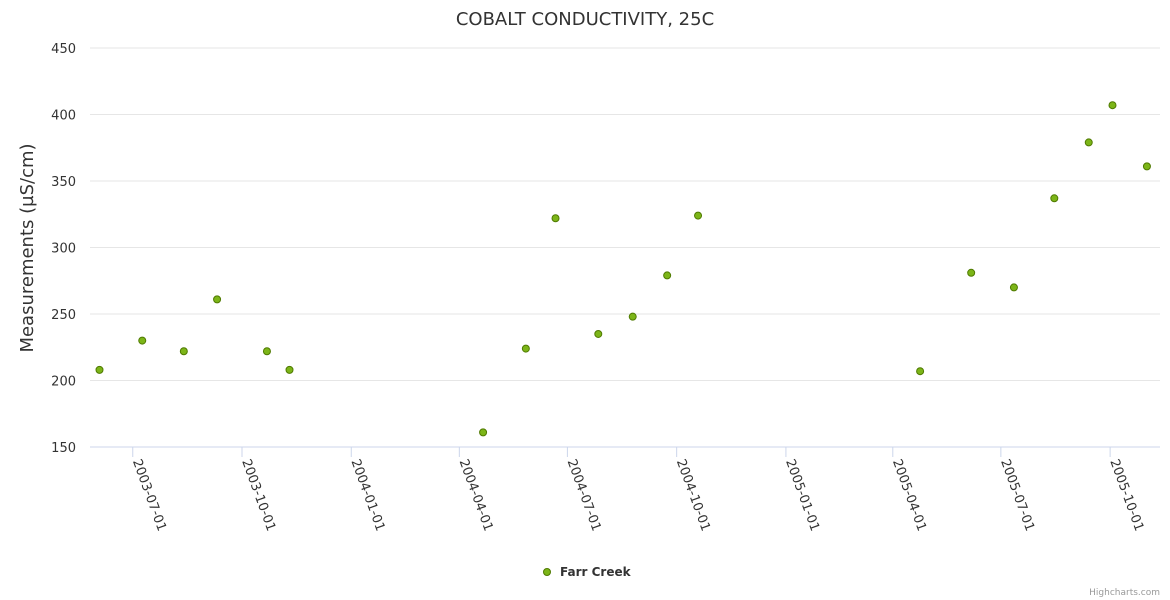 The image size is (1170, 600). I want to click on chart-title: COBALT CONDUCTIVITY, 25C, so click(585, 19).